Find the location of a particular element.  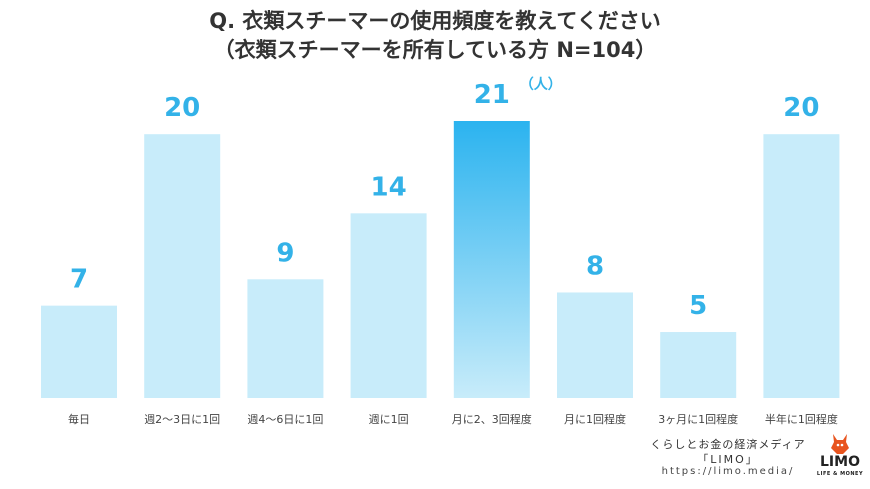

bar-value-label: 7 is located at coordinates (79, 280).